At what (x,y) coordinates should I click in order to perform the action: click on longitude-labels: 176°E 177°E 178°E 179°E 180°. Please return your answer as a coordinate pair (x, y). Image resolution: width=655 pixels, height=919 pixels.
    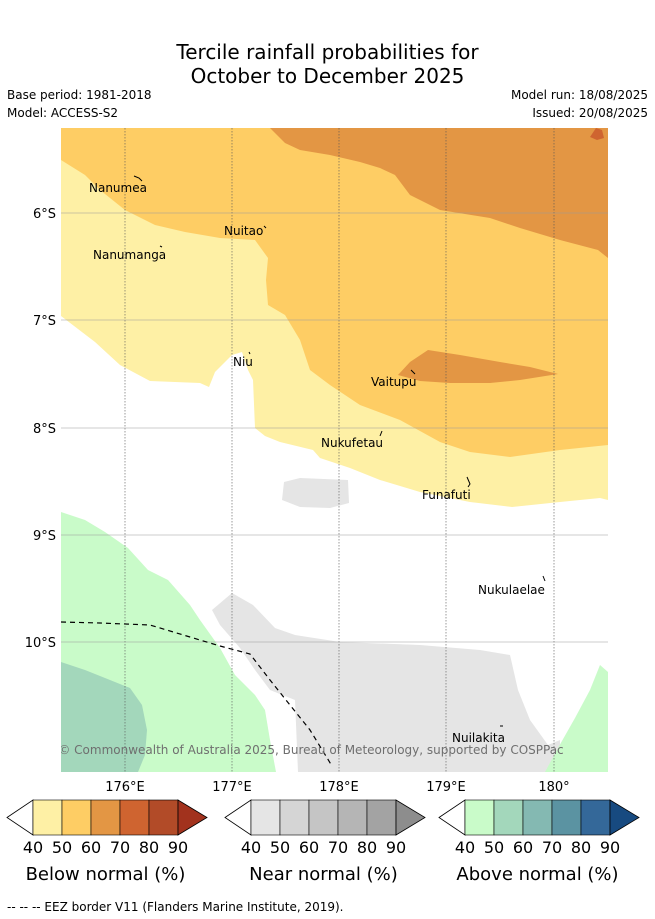
    Looking at the image, I should click on (337, 787).